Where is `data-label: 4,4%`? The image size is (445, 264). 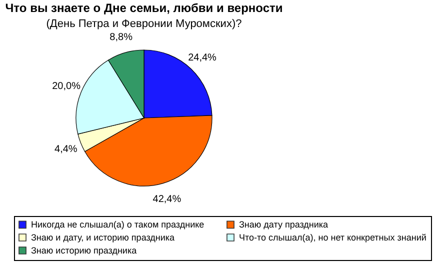
data-label: 4,4% is located at coordinates (66, 149).